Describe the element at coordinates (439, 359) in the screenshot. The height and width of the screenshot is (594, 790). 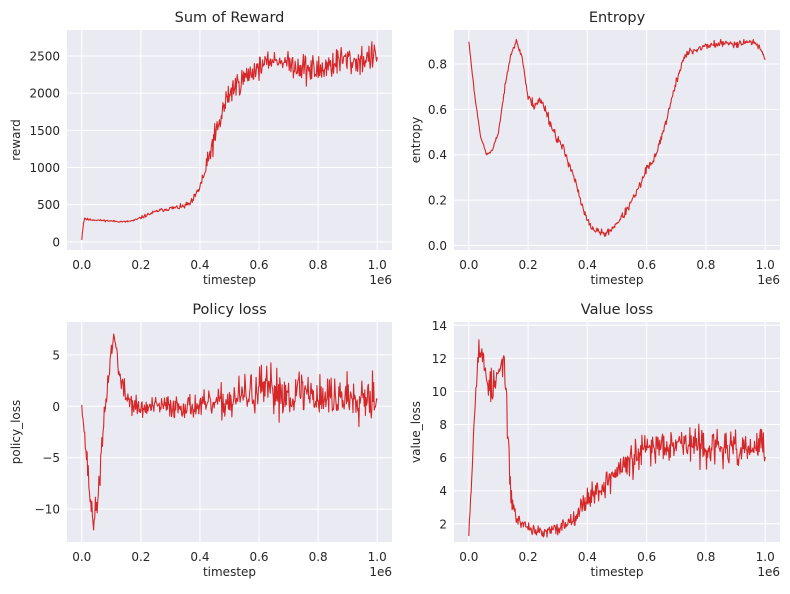
I see `y-tick-label: 12` at that location.